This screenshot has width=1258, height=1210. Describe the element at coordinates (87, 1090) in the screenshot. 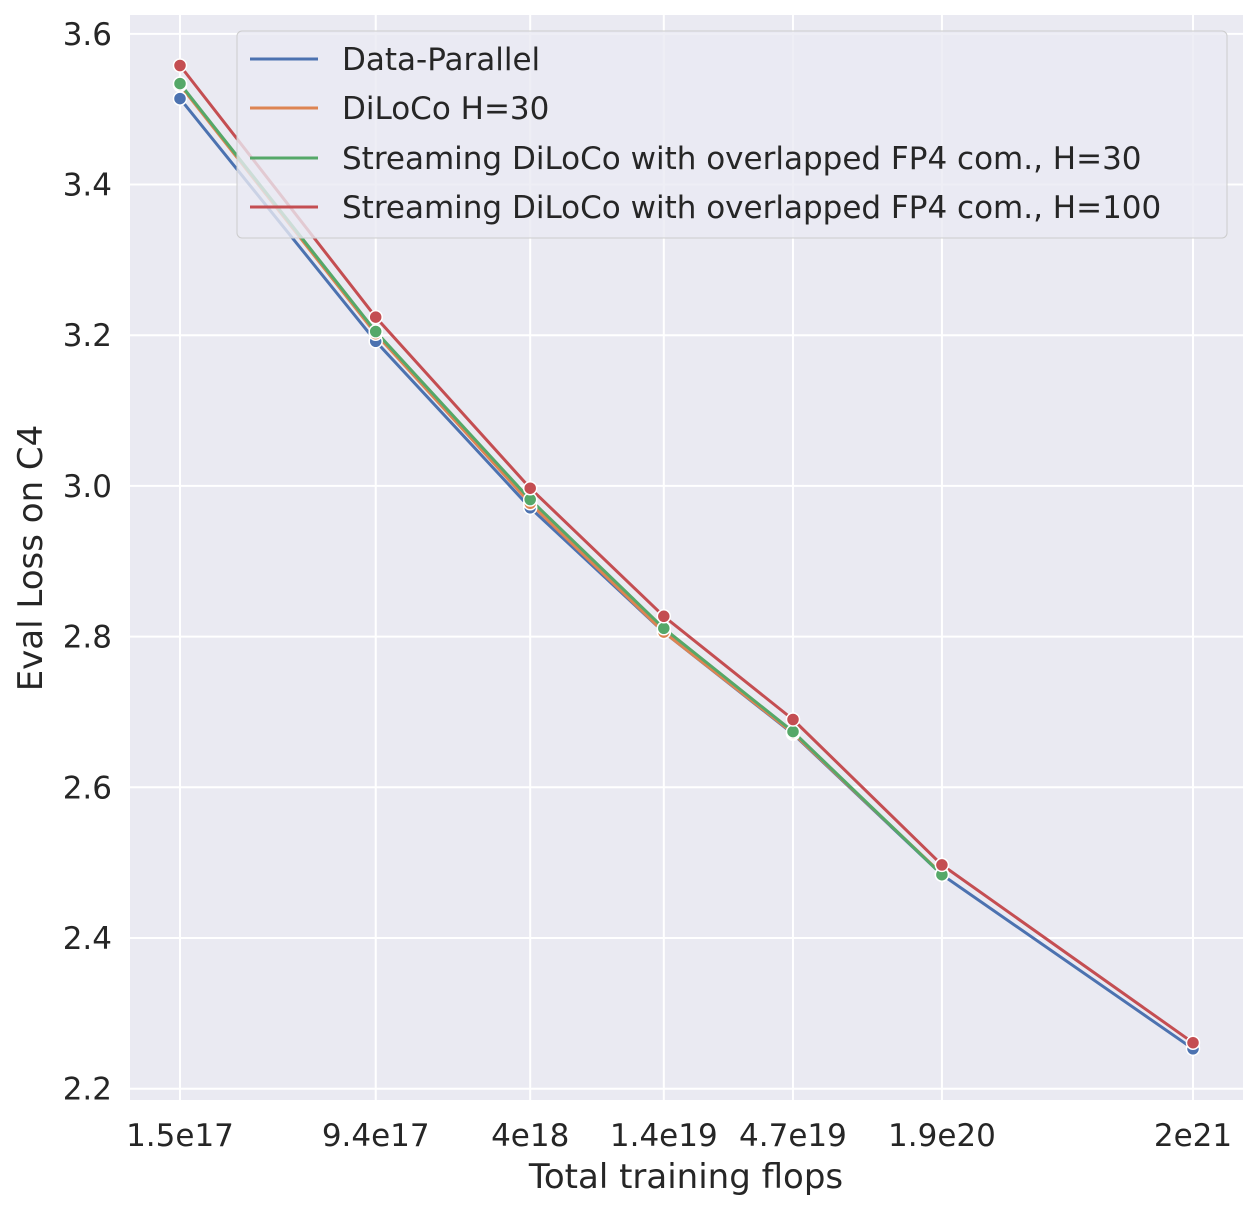

I see `y-tick-label: 2.2` at that location.